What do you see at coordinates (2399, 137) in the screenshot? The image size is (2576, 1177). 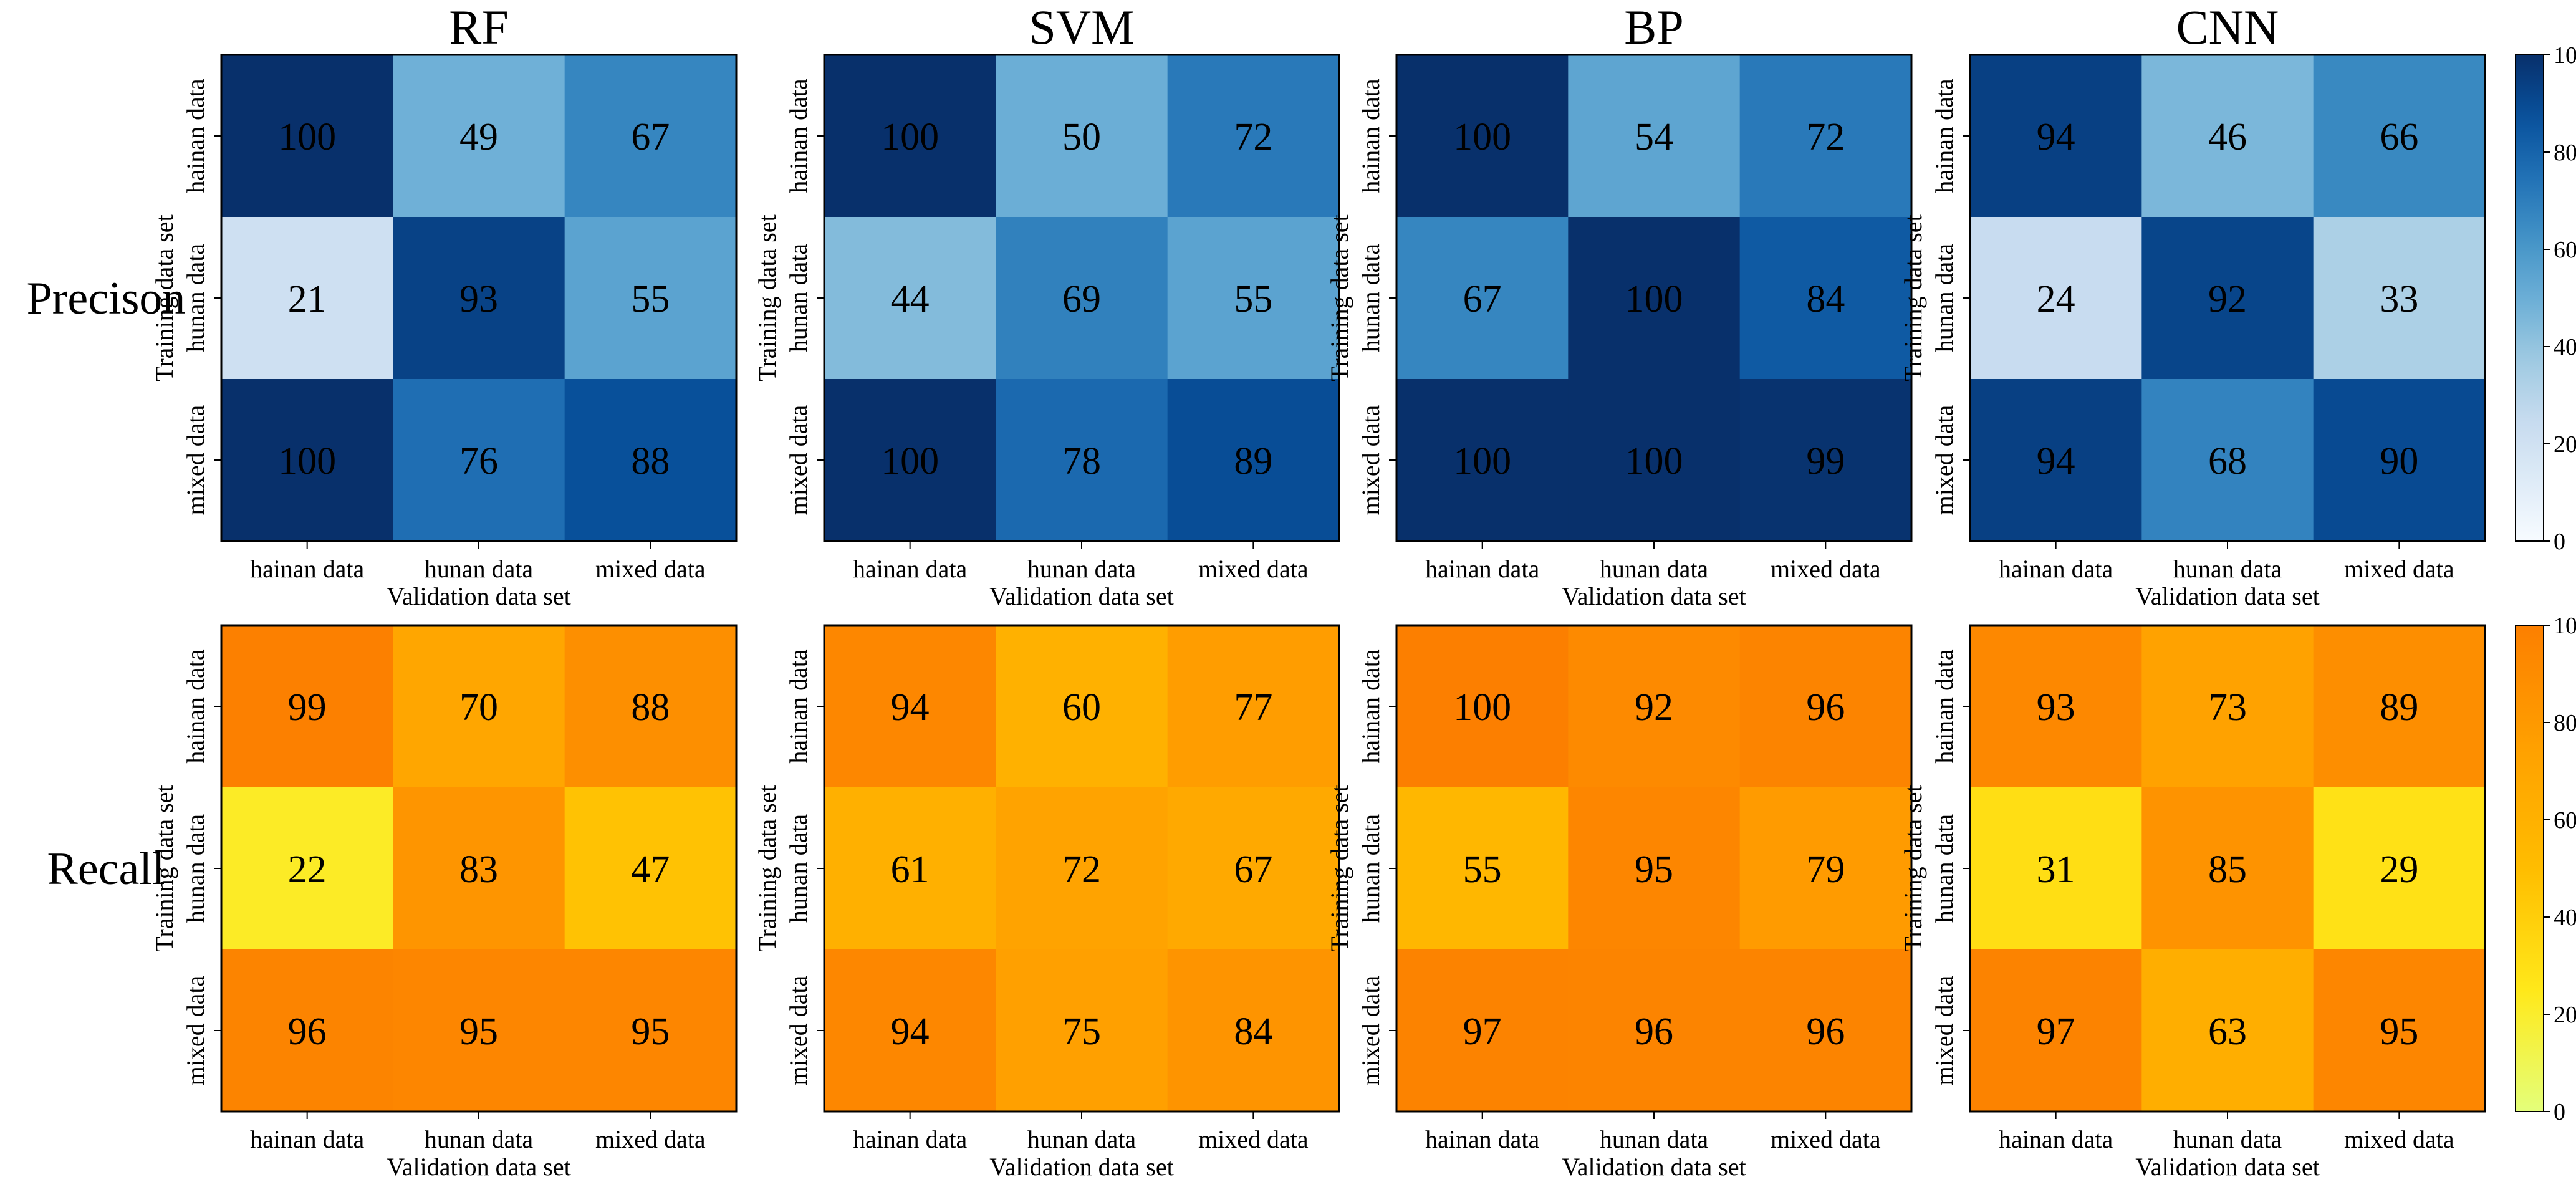 I see `cell-value-label: 66` at bounding box center [2399, 137].